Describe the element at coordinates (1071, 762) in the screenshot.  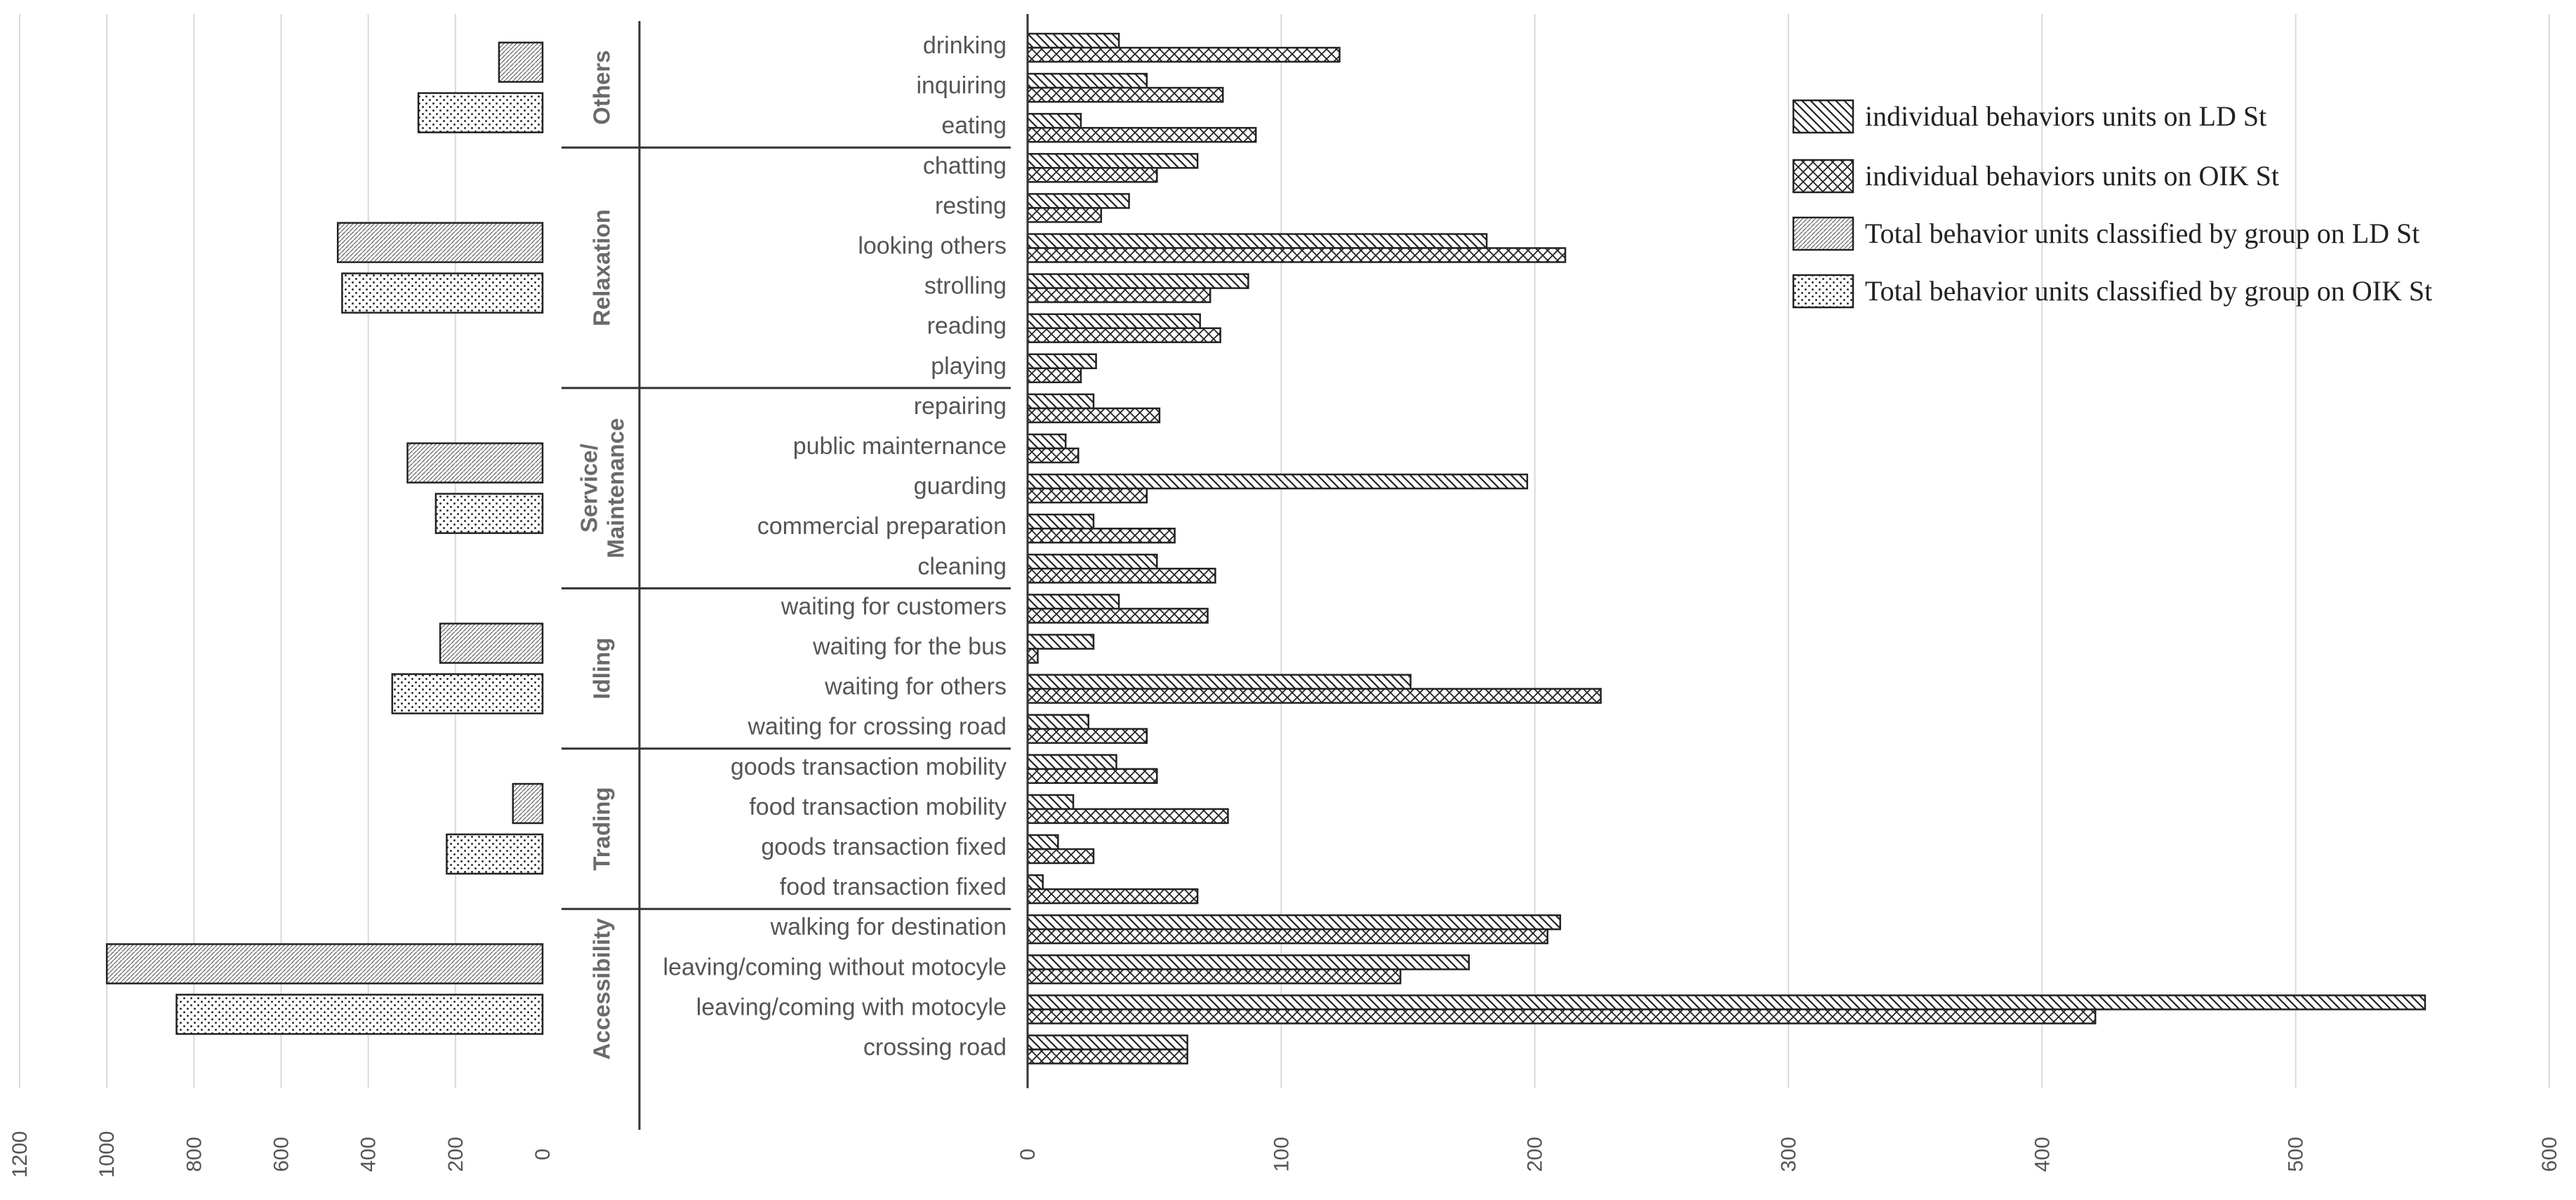
I see `bar-ld-goods-transaction-mobility` at that location.